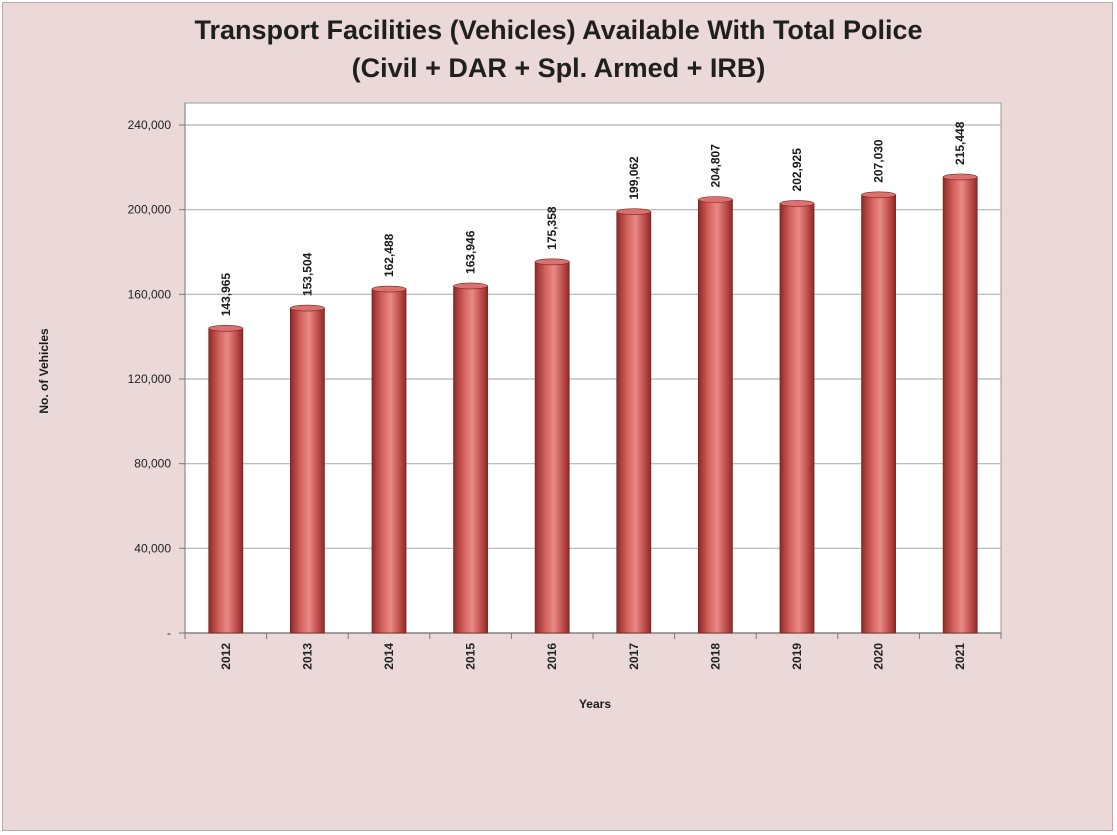  I want to click on x-tick-label-2013: 2013, so click(307, 656).